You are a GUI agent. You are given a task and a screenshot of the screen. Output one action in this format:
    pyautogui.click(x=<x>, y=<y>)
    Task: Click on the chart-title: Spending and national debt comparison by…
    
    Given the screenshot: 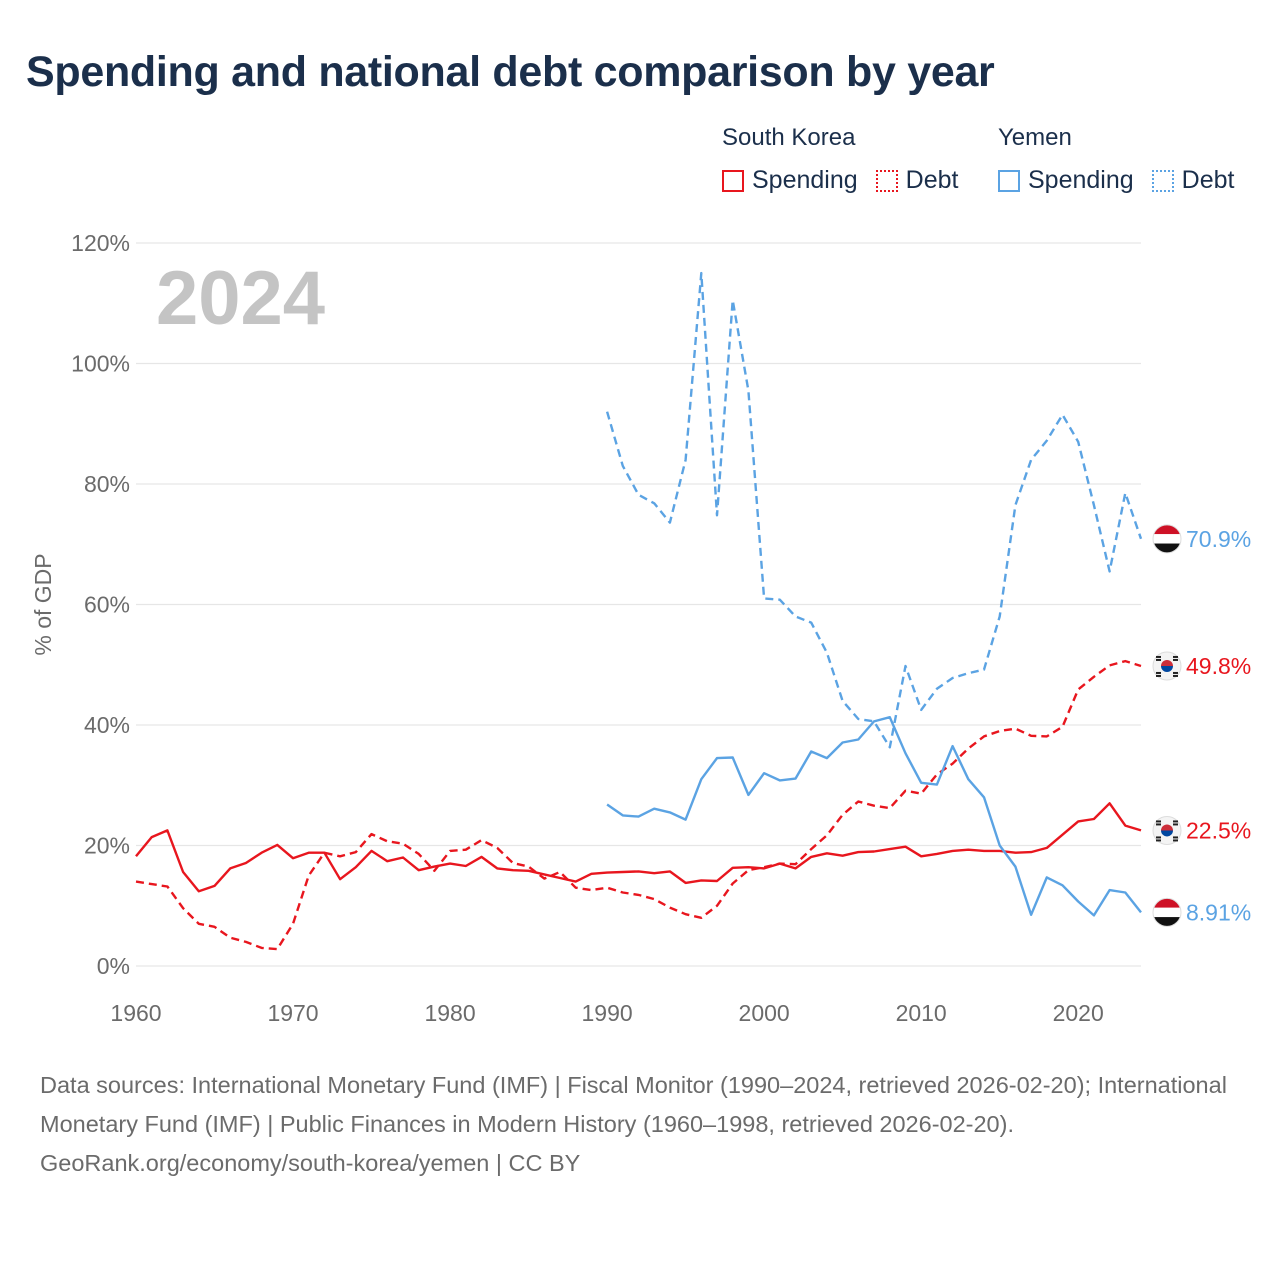 What is the action you would take?
    pyautogui.click(x=510, y=72)
    